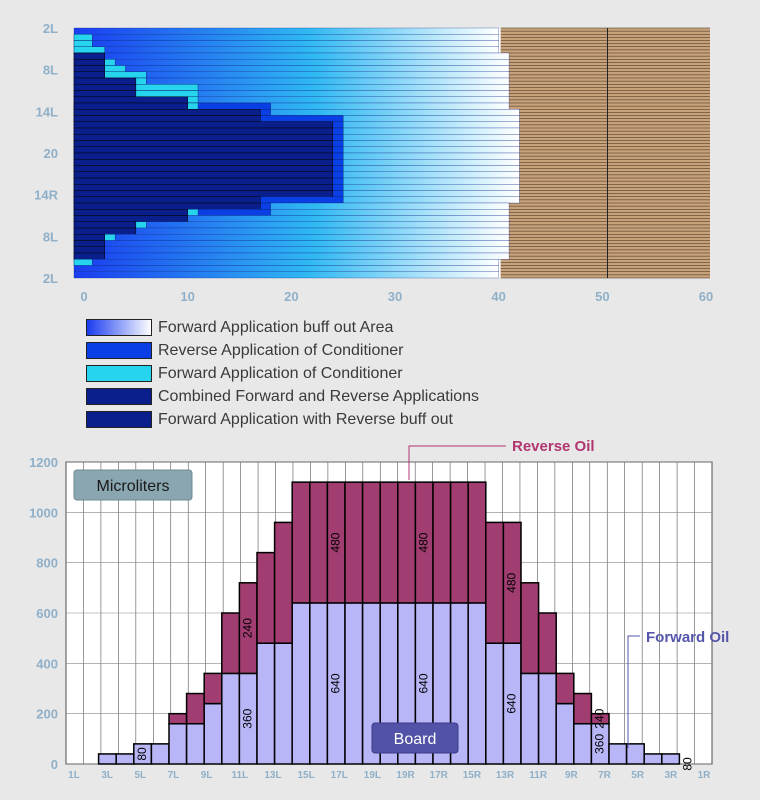  What do you see at coordinates (687, 637) in the screenshot?
I see `forward-oil-label: Forward Oil` at bounding box center [687, 637].